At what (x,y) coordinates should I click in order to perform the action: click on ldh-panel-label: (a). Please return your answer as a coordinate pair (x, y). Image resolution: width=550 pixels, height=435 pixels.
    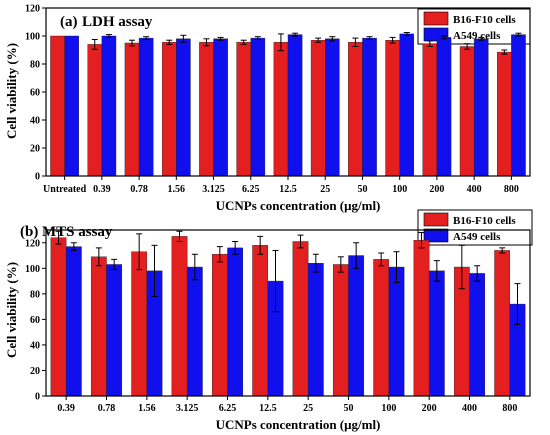
    Looking at the image, I should click on (69, 22).